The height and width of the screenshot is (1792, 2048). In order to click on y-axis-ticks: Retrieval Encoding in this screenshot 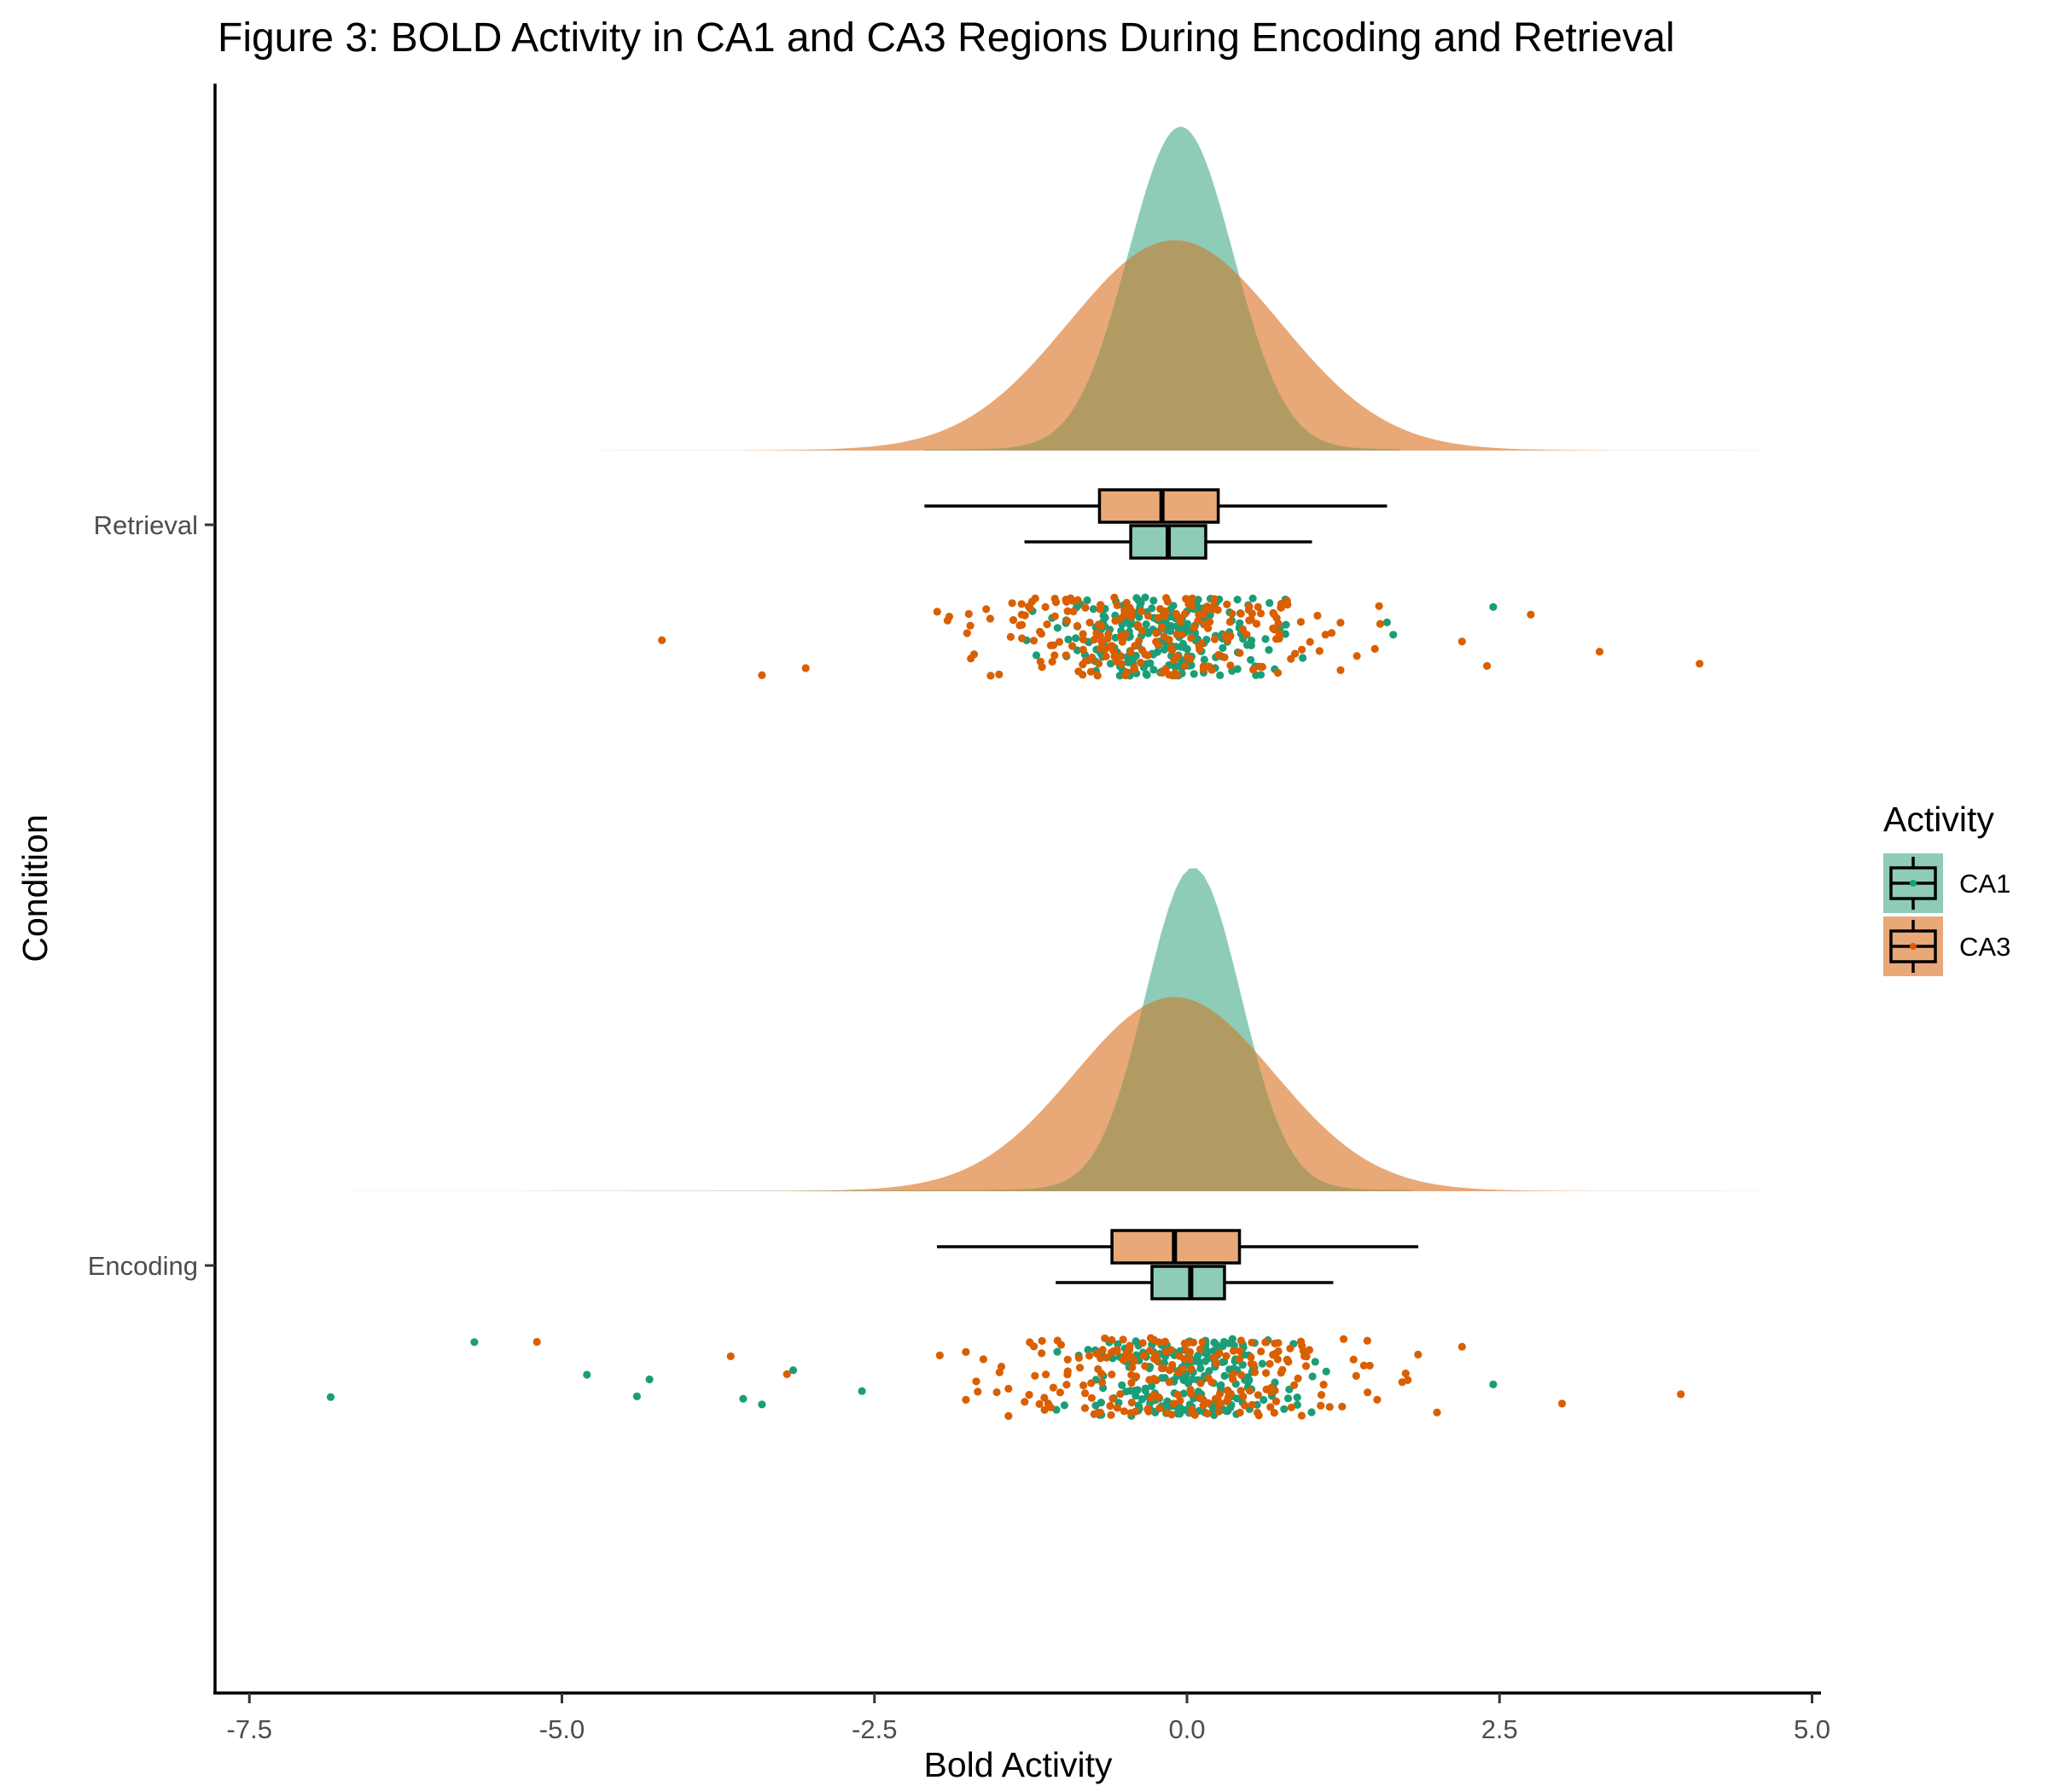, I will do `click(151, 896)`.